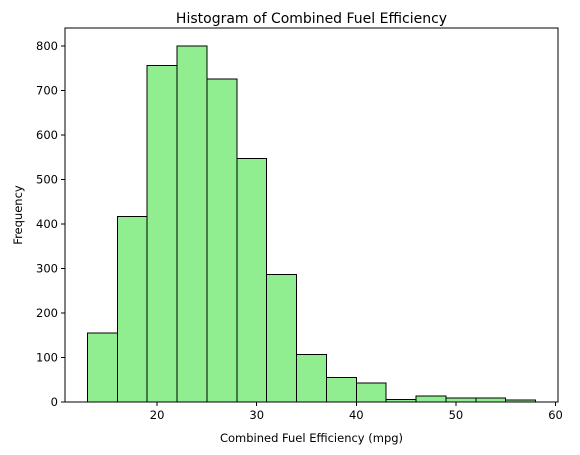 This screenshot has width=580, height=455. What do you see at coordinates (47, 269) in the screenshot?
I see `y-tick-label: 300` at bounding box center [47, 269].